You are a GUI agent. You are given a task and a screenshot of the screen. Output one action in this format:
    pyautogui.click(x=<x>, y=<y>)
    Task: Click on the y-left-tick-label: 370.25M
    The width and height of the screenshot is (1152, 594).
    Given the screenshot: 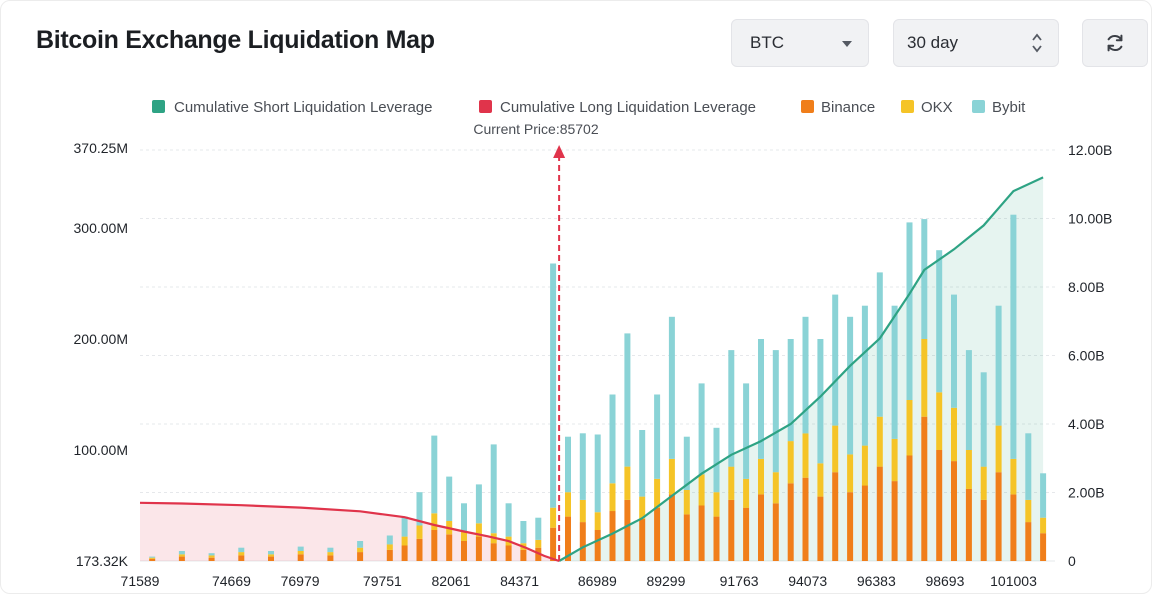 What is the action you would take?
    pyautogui.click(x=101, y=148)
    